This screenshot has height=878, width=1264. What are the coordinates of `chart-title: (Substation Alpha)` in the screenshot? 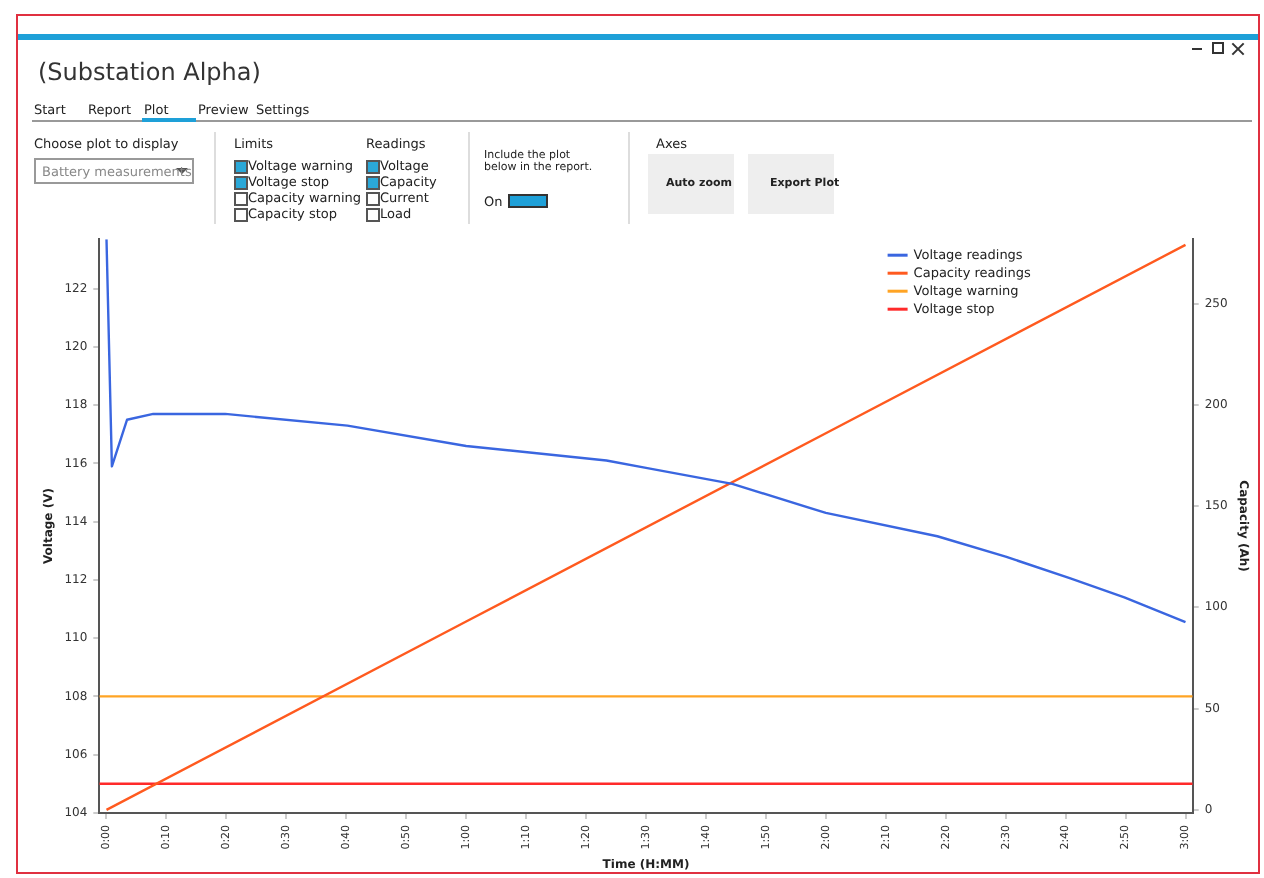 It's located at (149, 72).